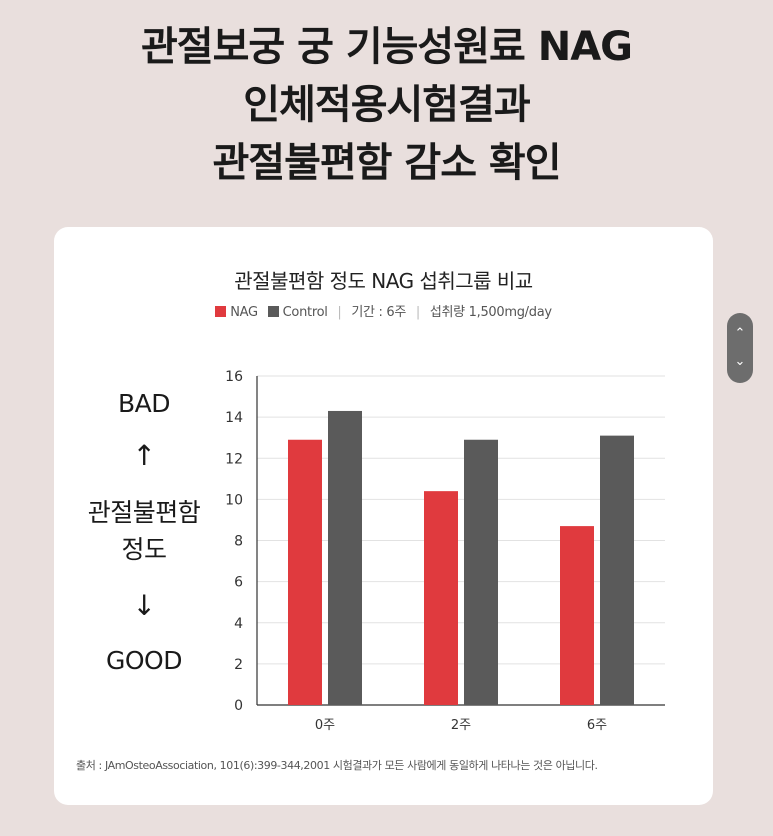  Describe the element at coordinates (144, 403) in the screenshot. I see `bad-label: BAD` at that location.